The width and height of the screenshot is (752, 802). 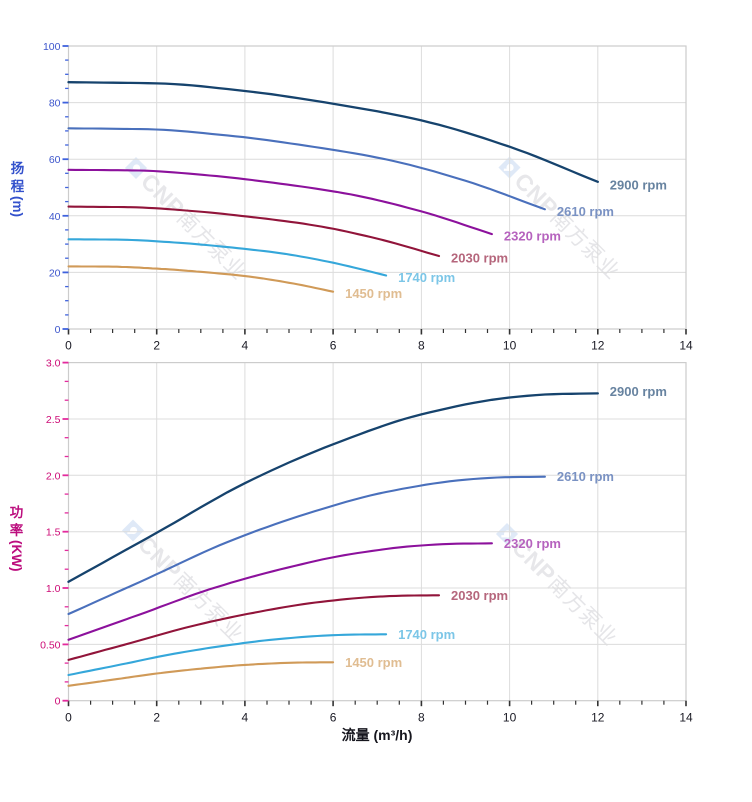 What do you see at coordinates (55, 273) in the screenshot?
I see `svg-text: 20` at bounding box center [55, 273].